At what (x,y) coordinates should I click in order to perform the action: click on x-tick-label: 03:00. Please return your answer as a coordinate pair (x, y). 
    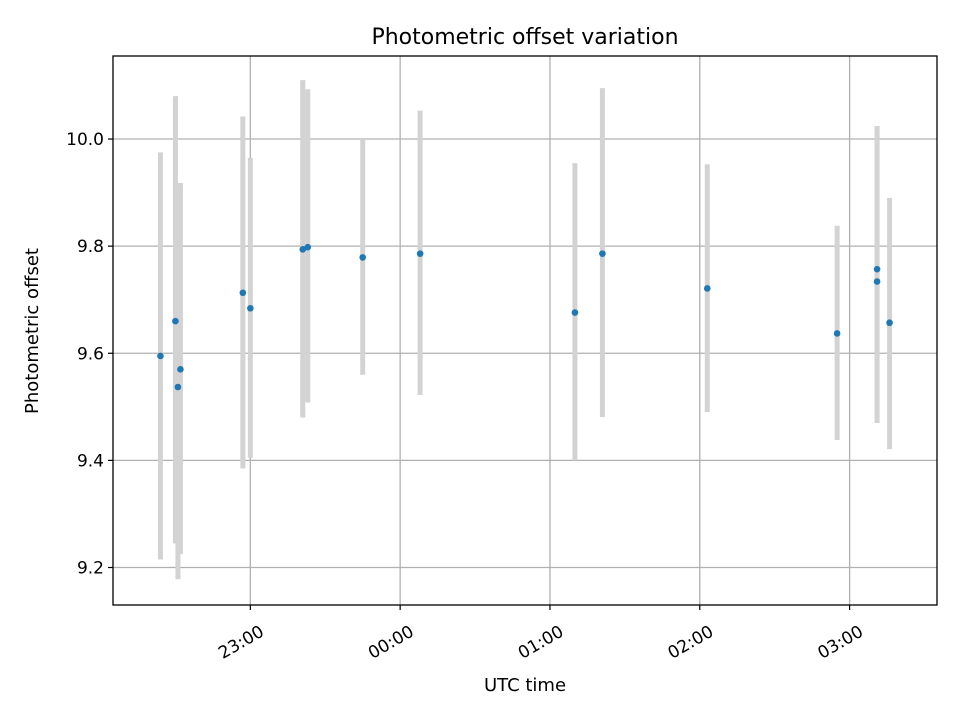
    Looking at the image, I should click on (840, 643).